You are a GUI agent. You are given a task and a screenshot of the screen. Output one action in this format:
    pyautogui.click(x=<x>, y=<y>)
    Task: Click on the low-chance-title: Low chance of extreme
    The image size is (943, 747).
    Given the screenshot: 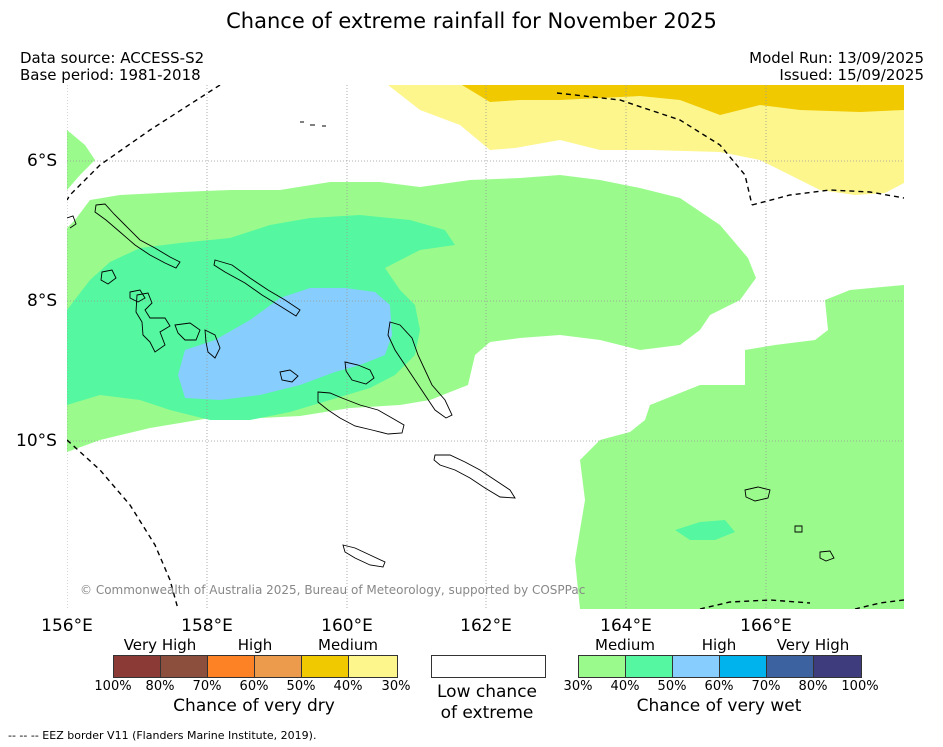 What is the action you would take?
    pyautogui.click(x=487, y=703)
    